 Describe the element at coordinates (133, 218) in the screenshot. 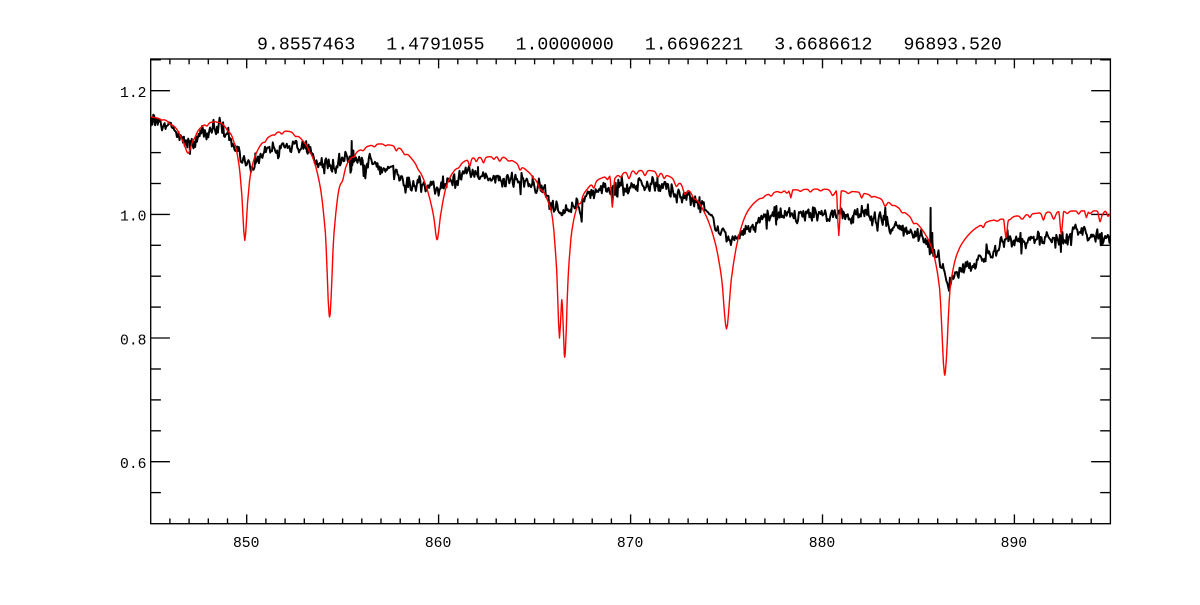

I see `svg-text: 1.0` at that location.